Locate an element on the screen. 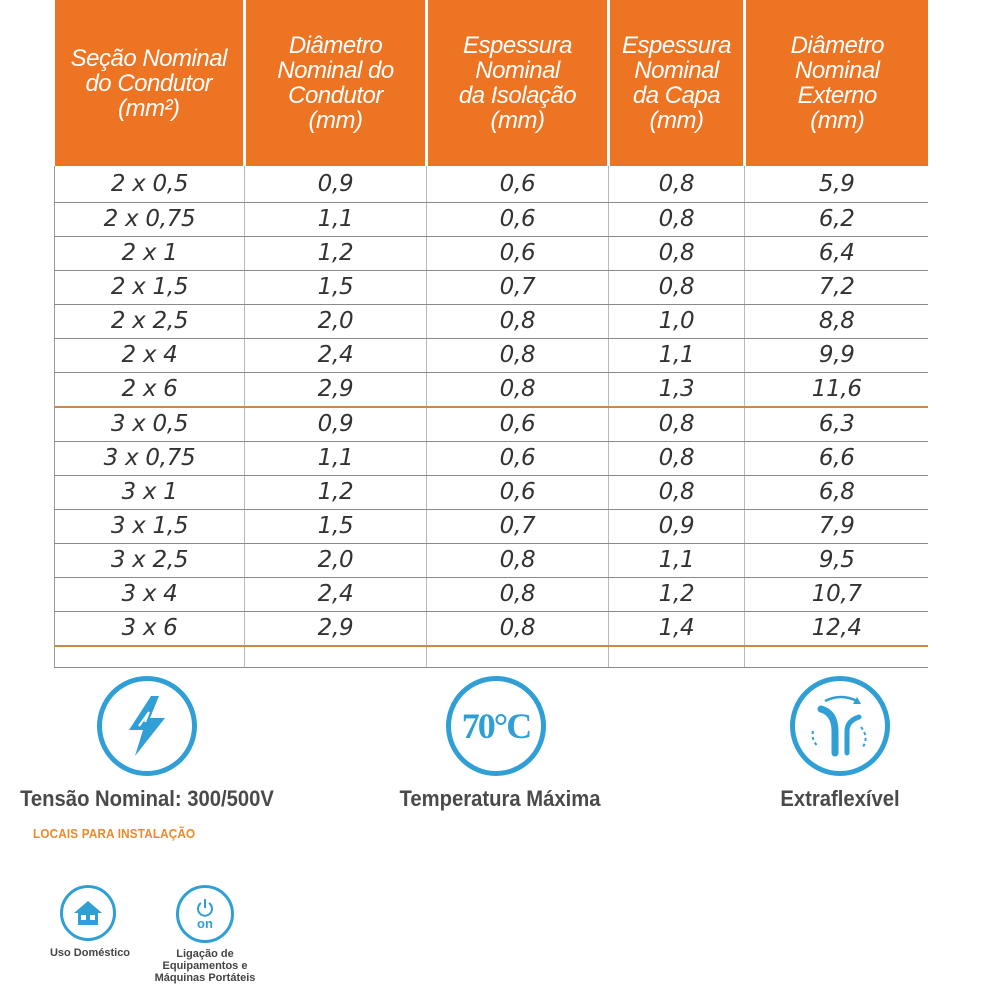 The width and height of the screenshot is (1000, 1000). table-cell: 6,6 is located at coordinates (836, 458).